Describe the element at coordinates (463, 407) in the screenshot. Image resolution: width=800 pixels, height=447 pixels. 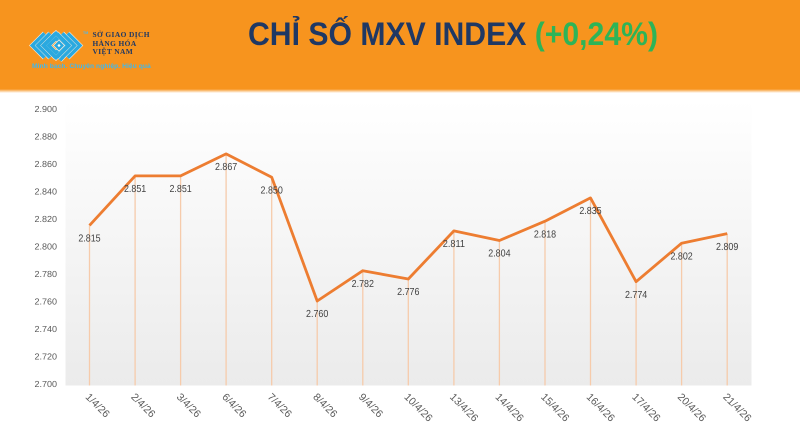
I see `svg-text: 13/4/26` at that location.